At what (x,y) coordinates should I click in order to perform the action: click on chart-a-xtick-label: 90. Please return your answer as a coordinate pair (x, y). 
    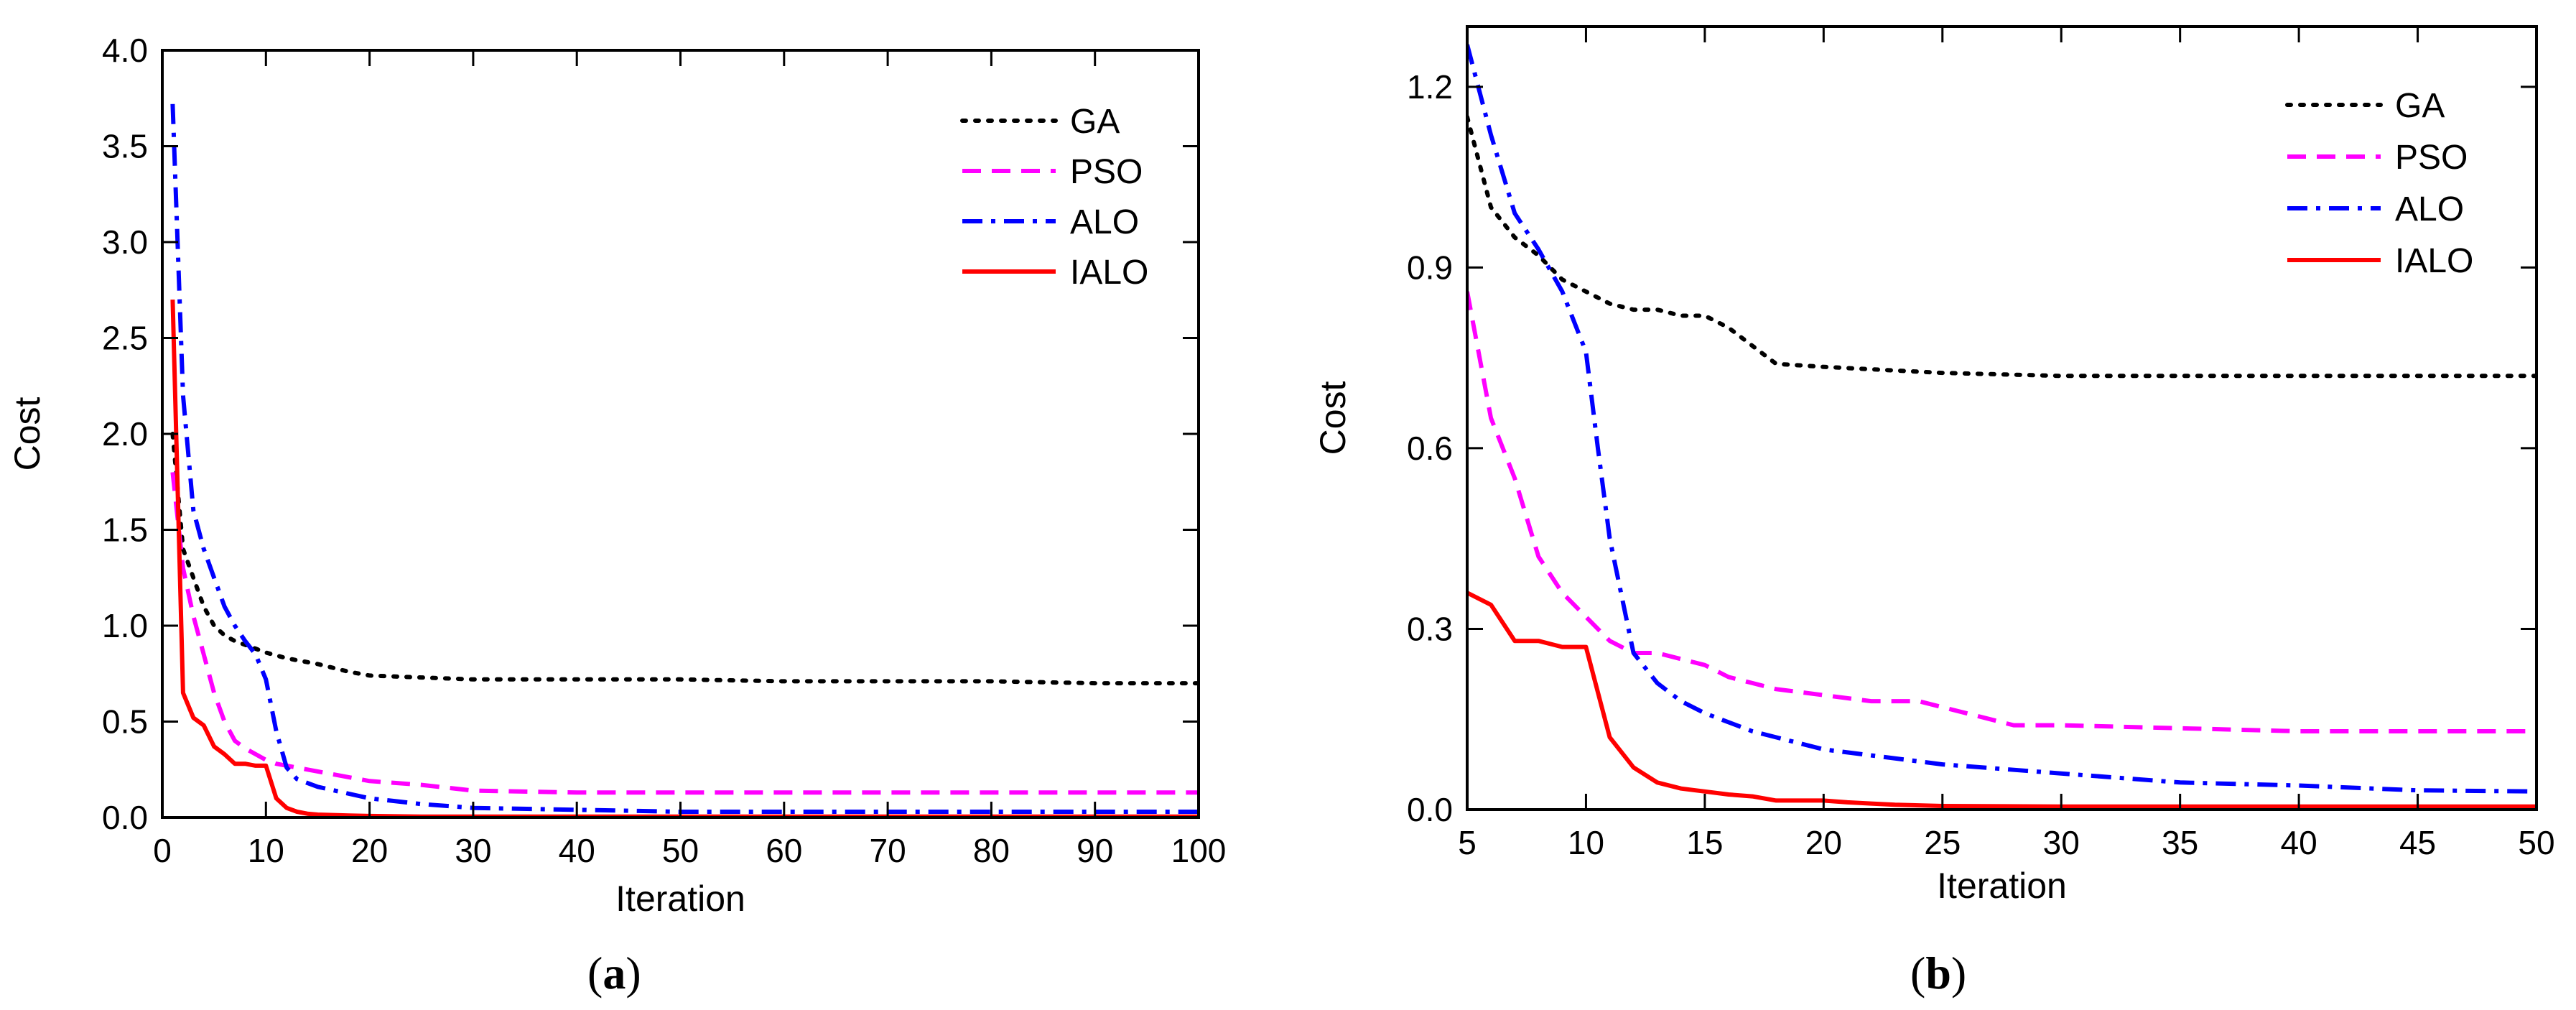
    Looking at the image, I should click on (1095, 850).